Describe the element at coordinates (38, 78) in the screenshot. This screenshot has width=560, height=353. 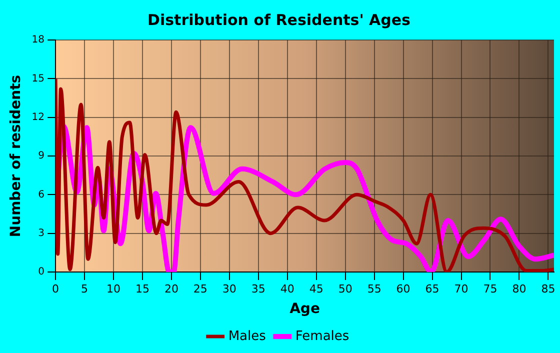
I see `y-tick-label: 15` at that location.